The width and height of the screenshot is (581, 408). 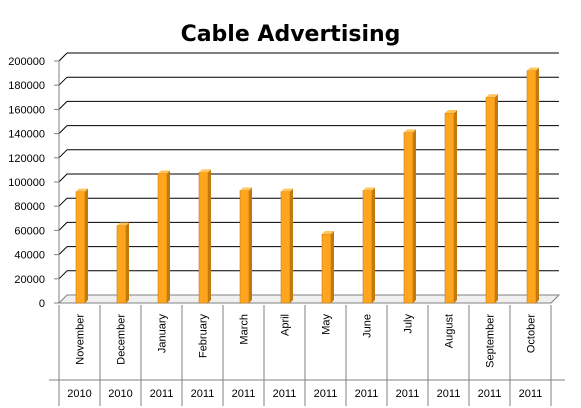 I want to click on y-tick-label: 100000, so click(x=26, y=183).